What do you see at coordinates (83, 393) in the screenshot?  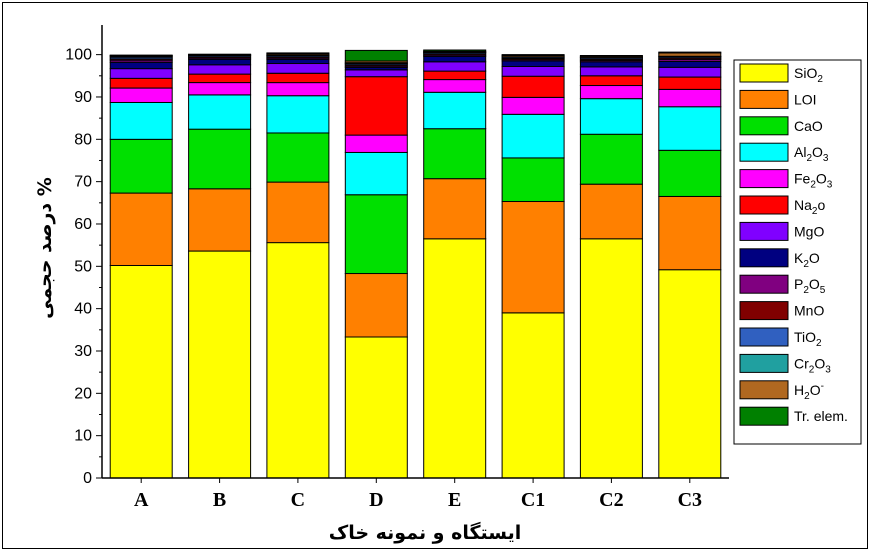 I see `y-tick-label-20: 20` at bounding box center [83, 393].